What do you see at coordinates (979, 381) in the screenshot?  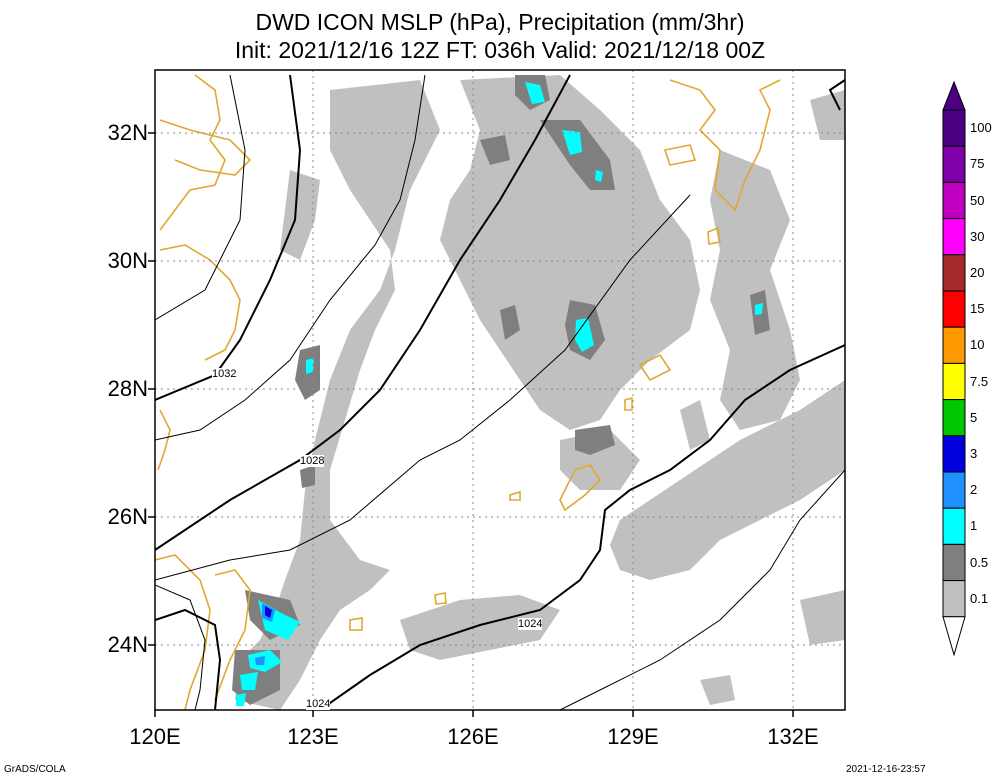 I see `colorbar-label: 7.5` at bounding box center [979, 381].